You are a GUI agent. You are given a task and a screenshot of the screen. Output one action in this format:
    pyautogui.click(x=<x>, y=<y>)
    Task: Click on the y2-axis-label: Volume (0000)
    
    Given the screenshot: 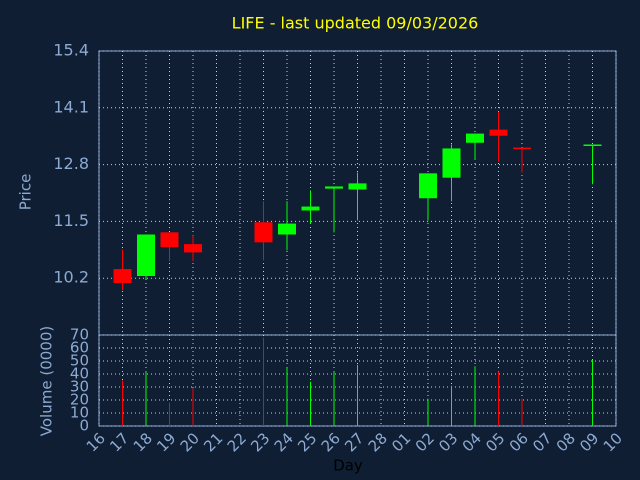 What is the action you would take?
    pyautogui.click(x=47, y=381)
    